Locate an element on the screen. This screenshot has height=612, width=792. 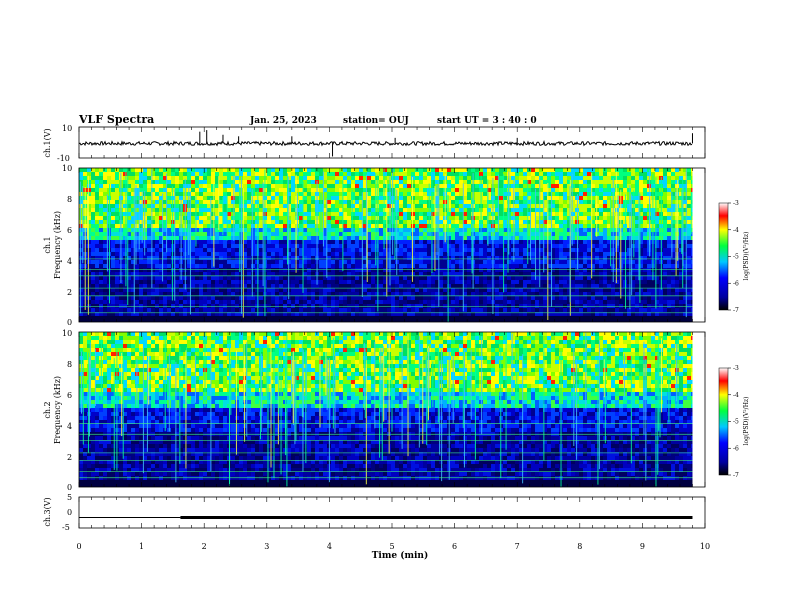
figure-title: VLF Spectra is located at coordinates (116, 119).